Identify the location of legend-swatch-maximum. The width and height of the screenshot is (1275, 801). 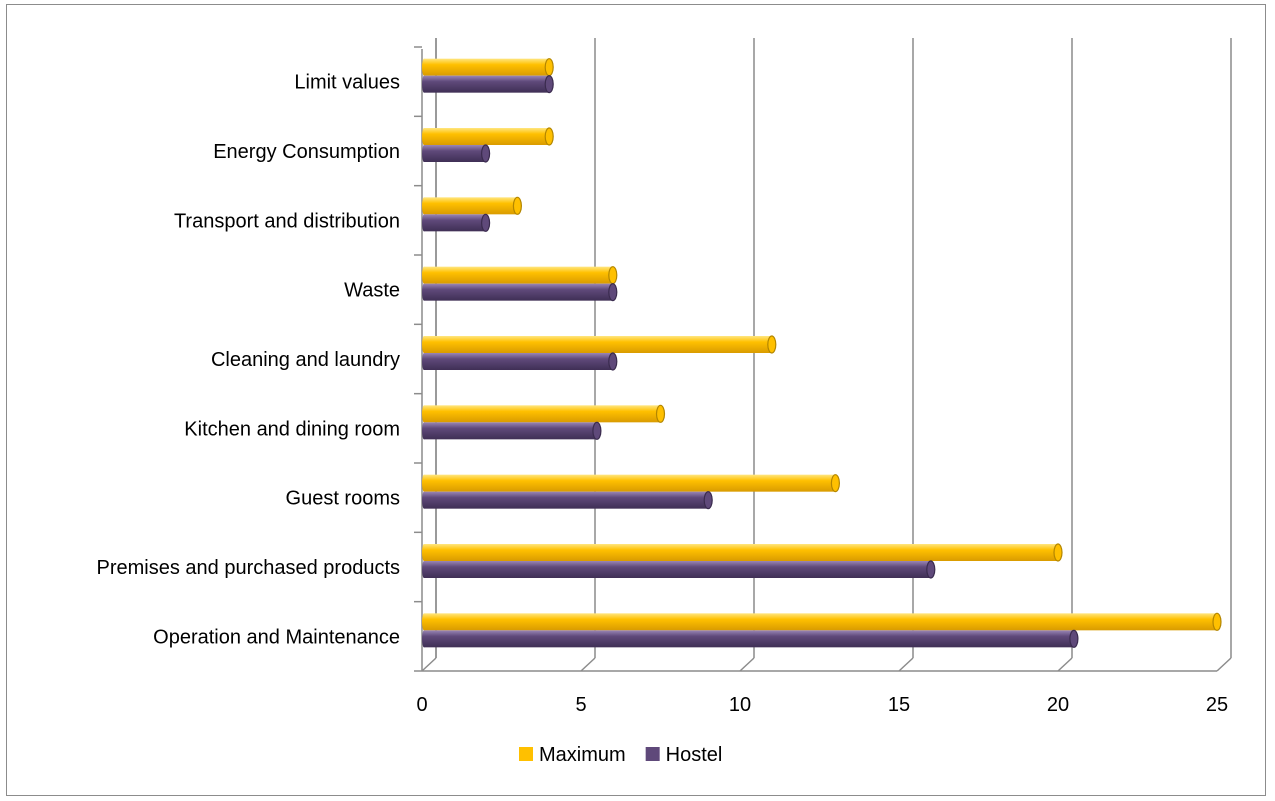
(526, 754).